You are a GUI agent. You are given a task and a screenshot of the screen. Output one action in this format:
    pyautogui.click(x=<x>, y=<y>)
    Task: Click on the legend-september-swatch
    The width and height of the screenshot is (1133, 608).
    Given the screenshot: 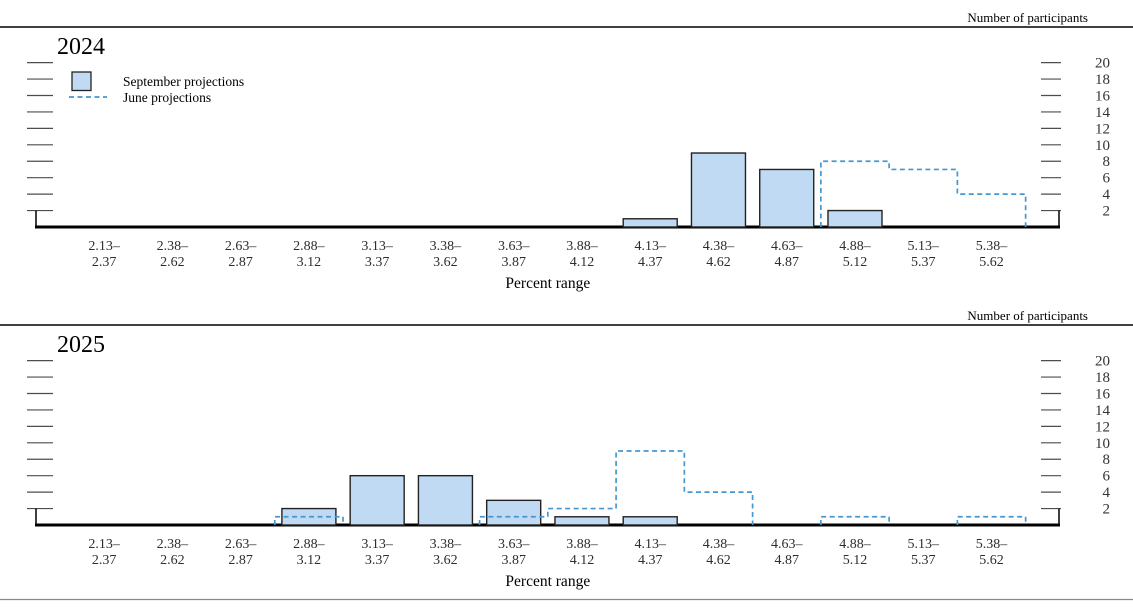 What is the action you would take?
    pyautogui.click(x=81, y=81)
    